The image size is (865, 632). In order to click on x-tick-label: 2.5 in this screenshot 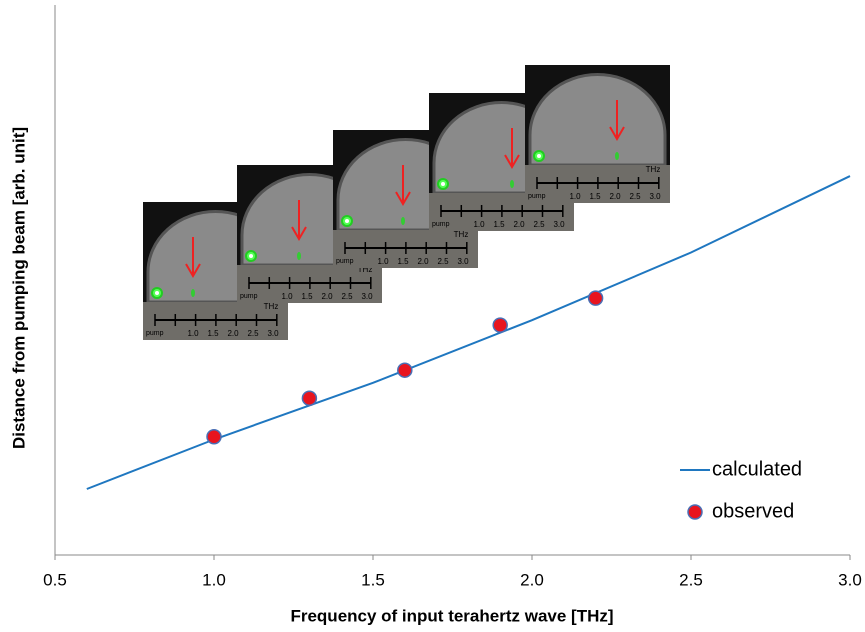, I will do `click(691, 579)`.